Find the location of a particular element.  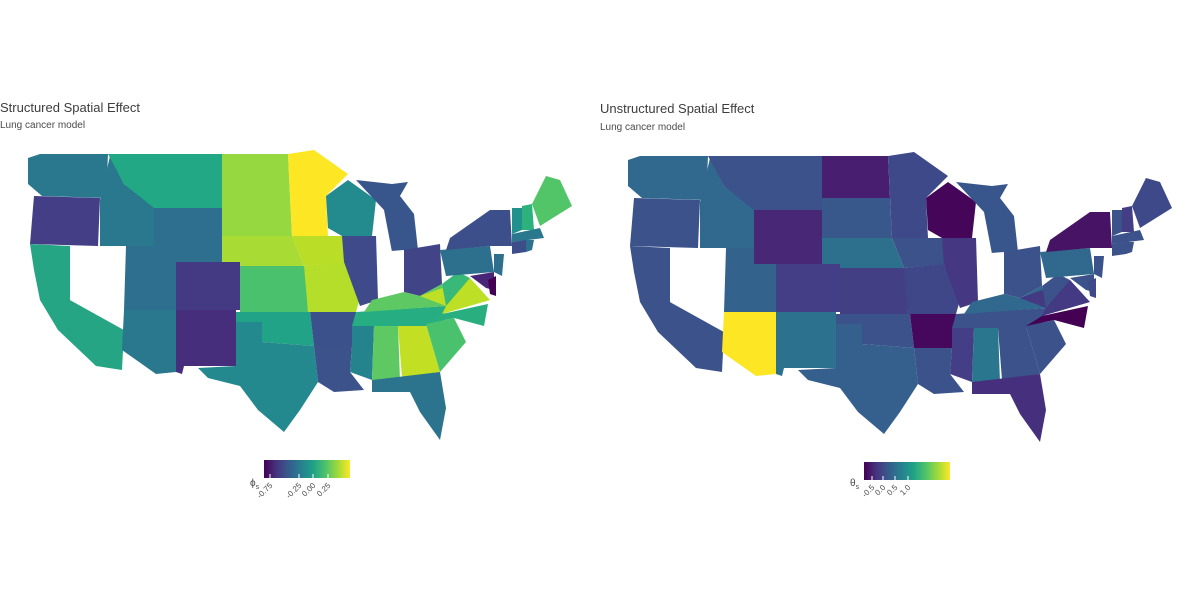

state-north-carolina is located at coordinates (1057, 317).